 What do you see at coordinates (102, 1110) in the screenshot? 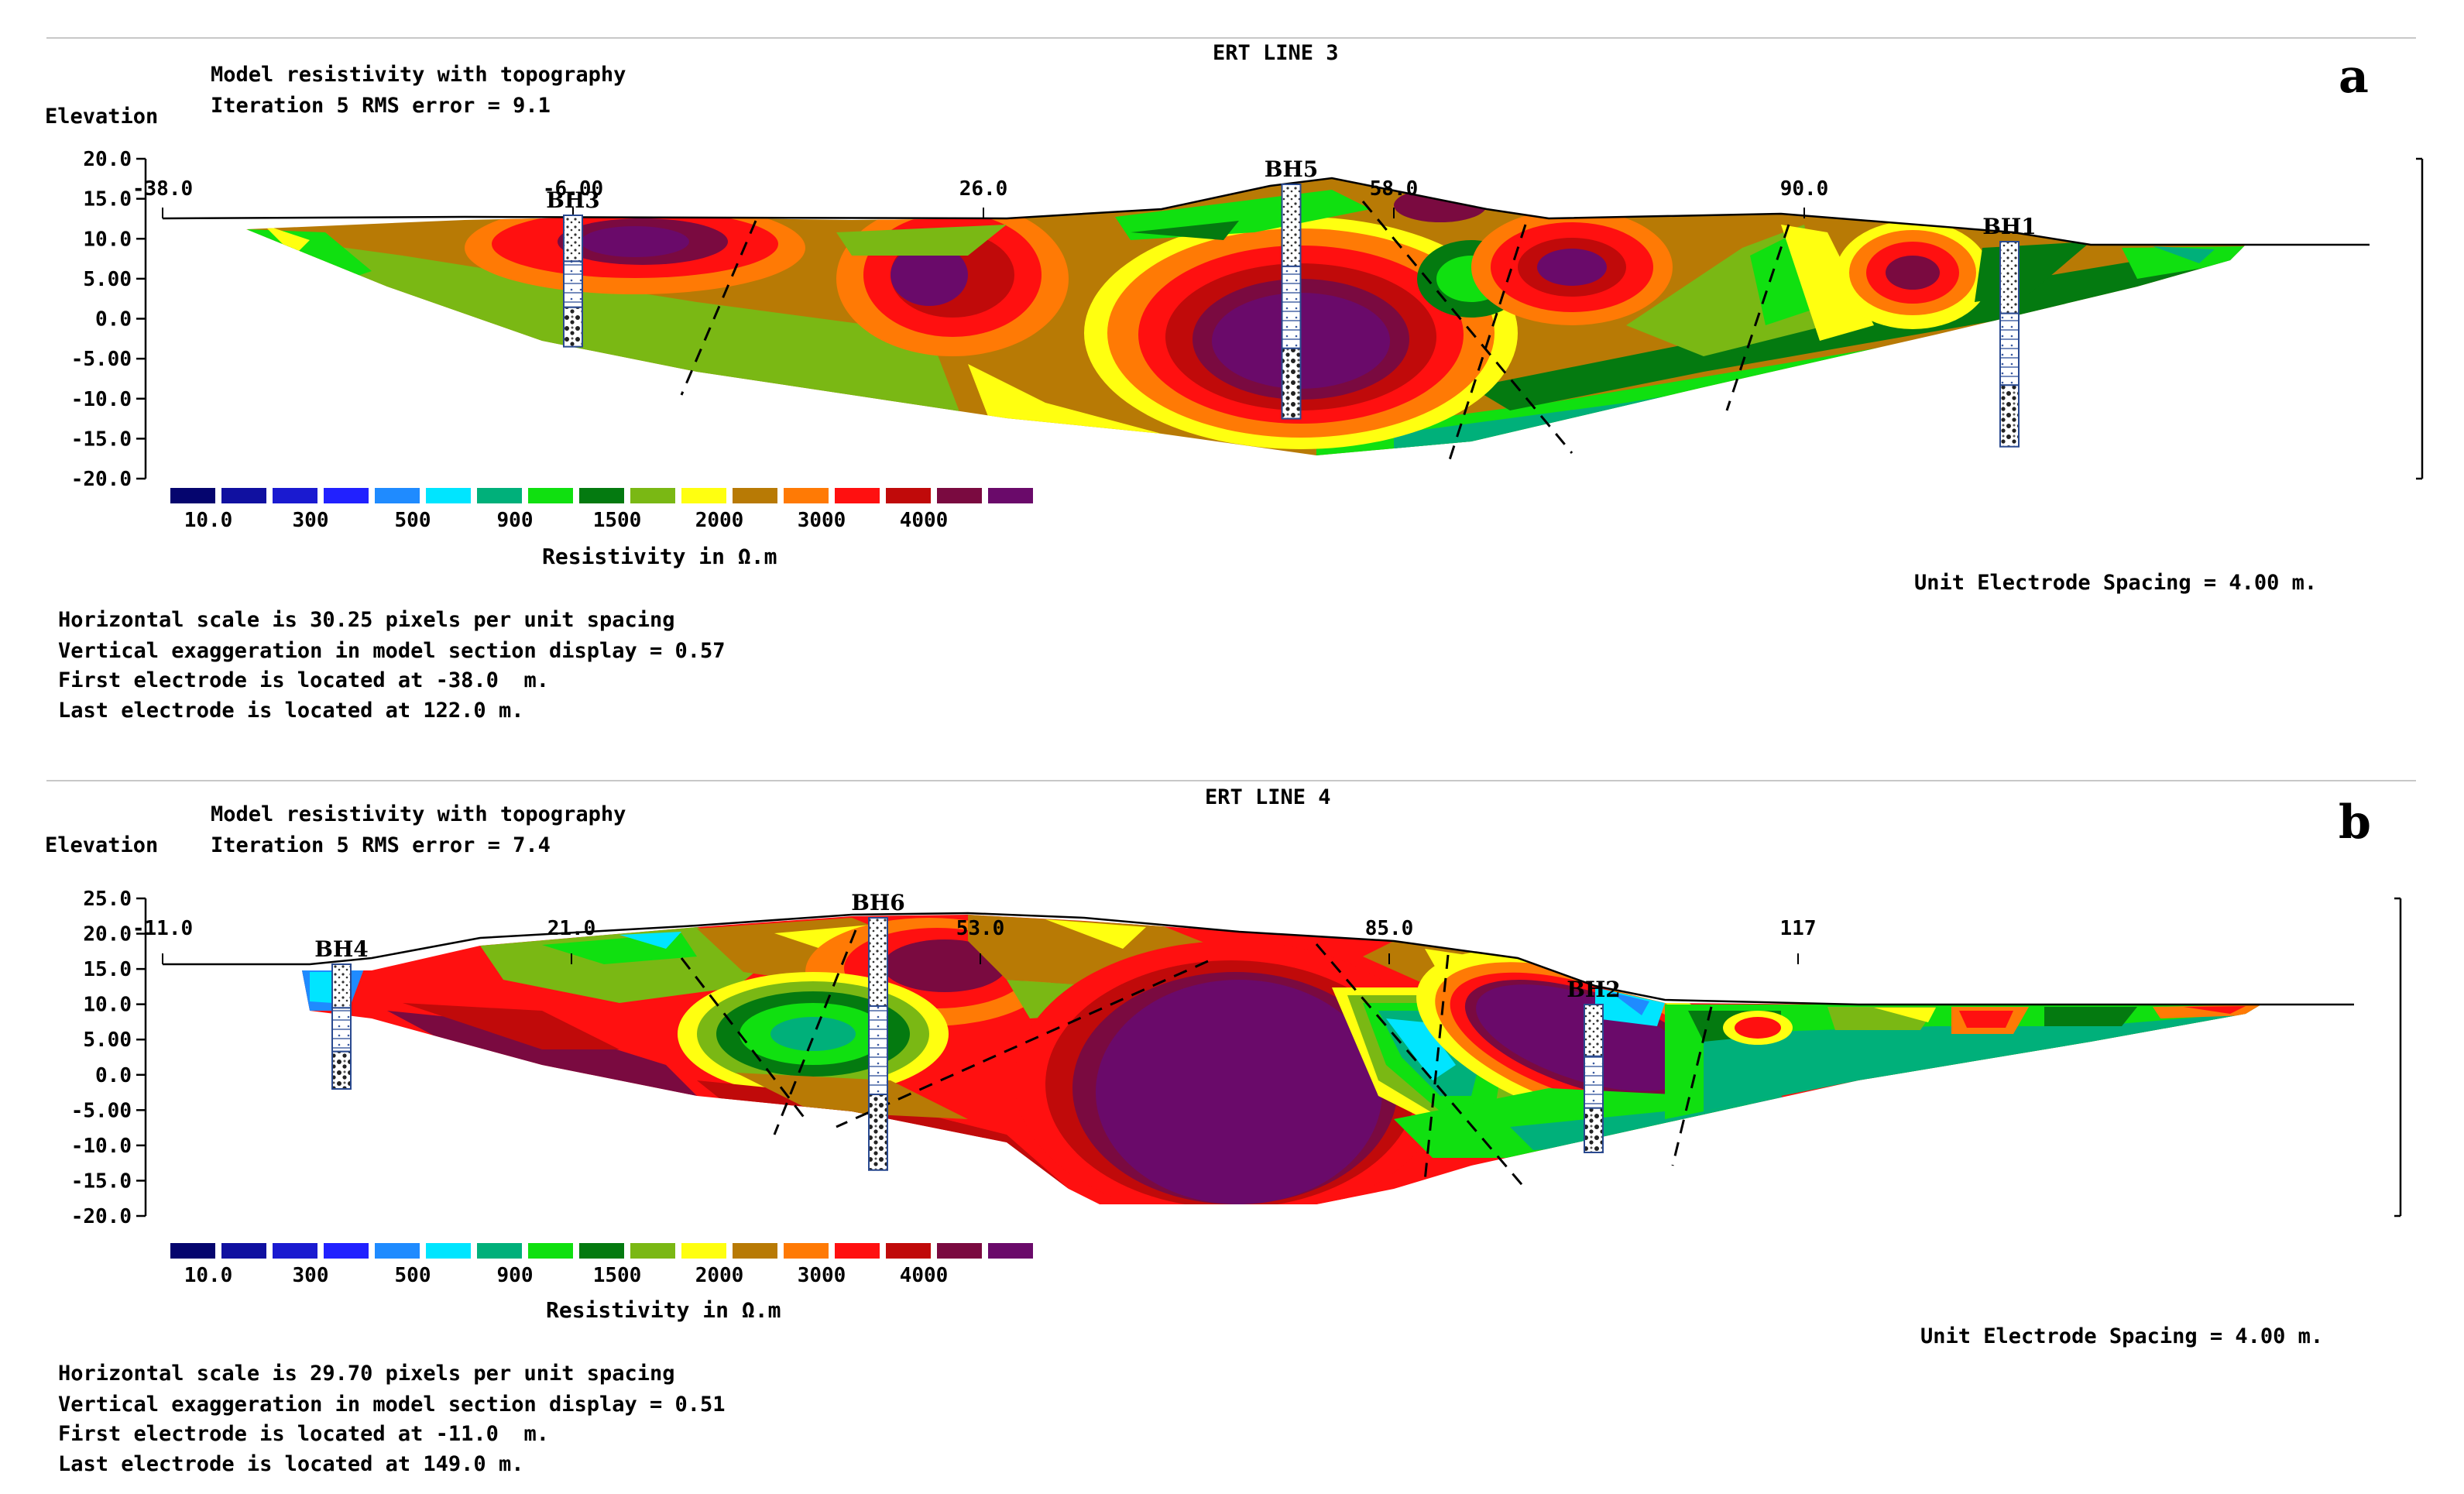
I see `y-tick-label: -5.00` at bounding box center [102, 1110].